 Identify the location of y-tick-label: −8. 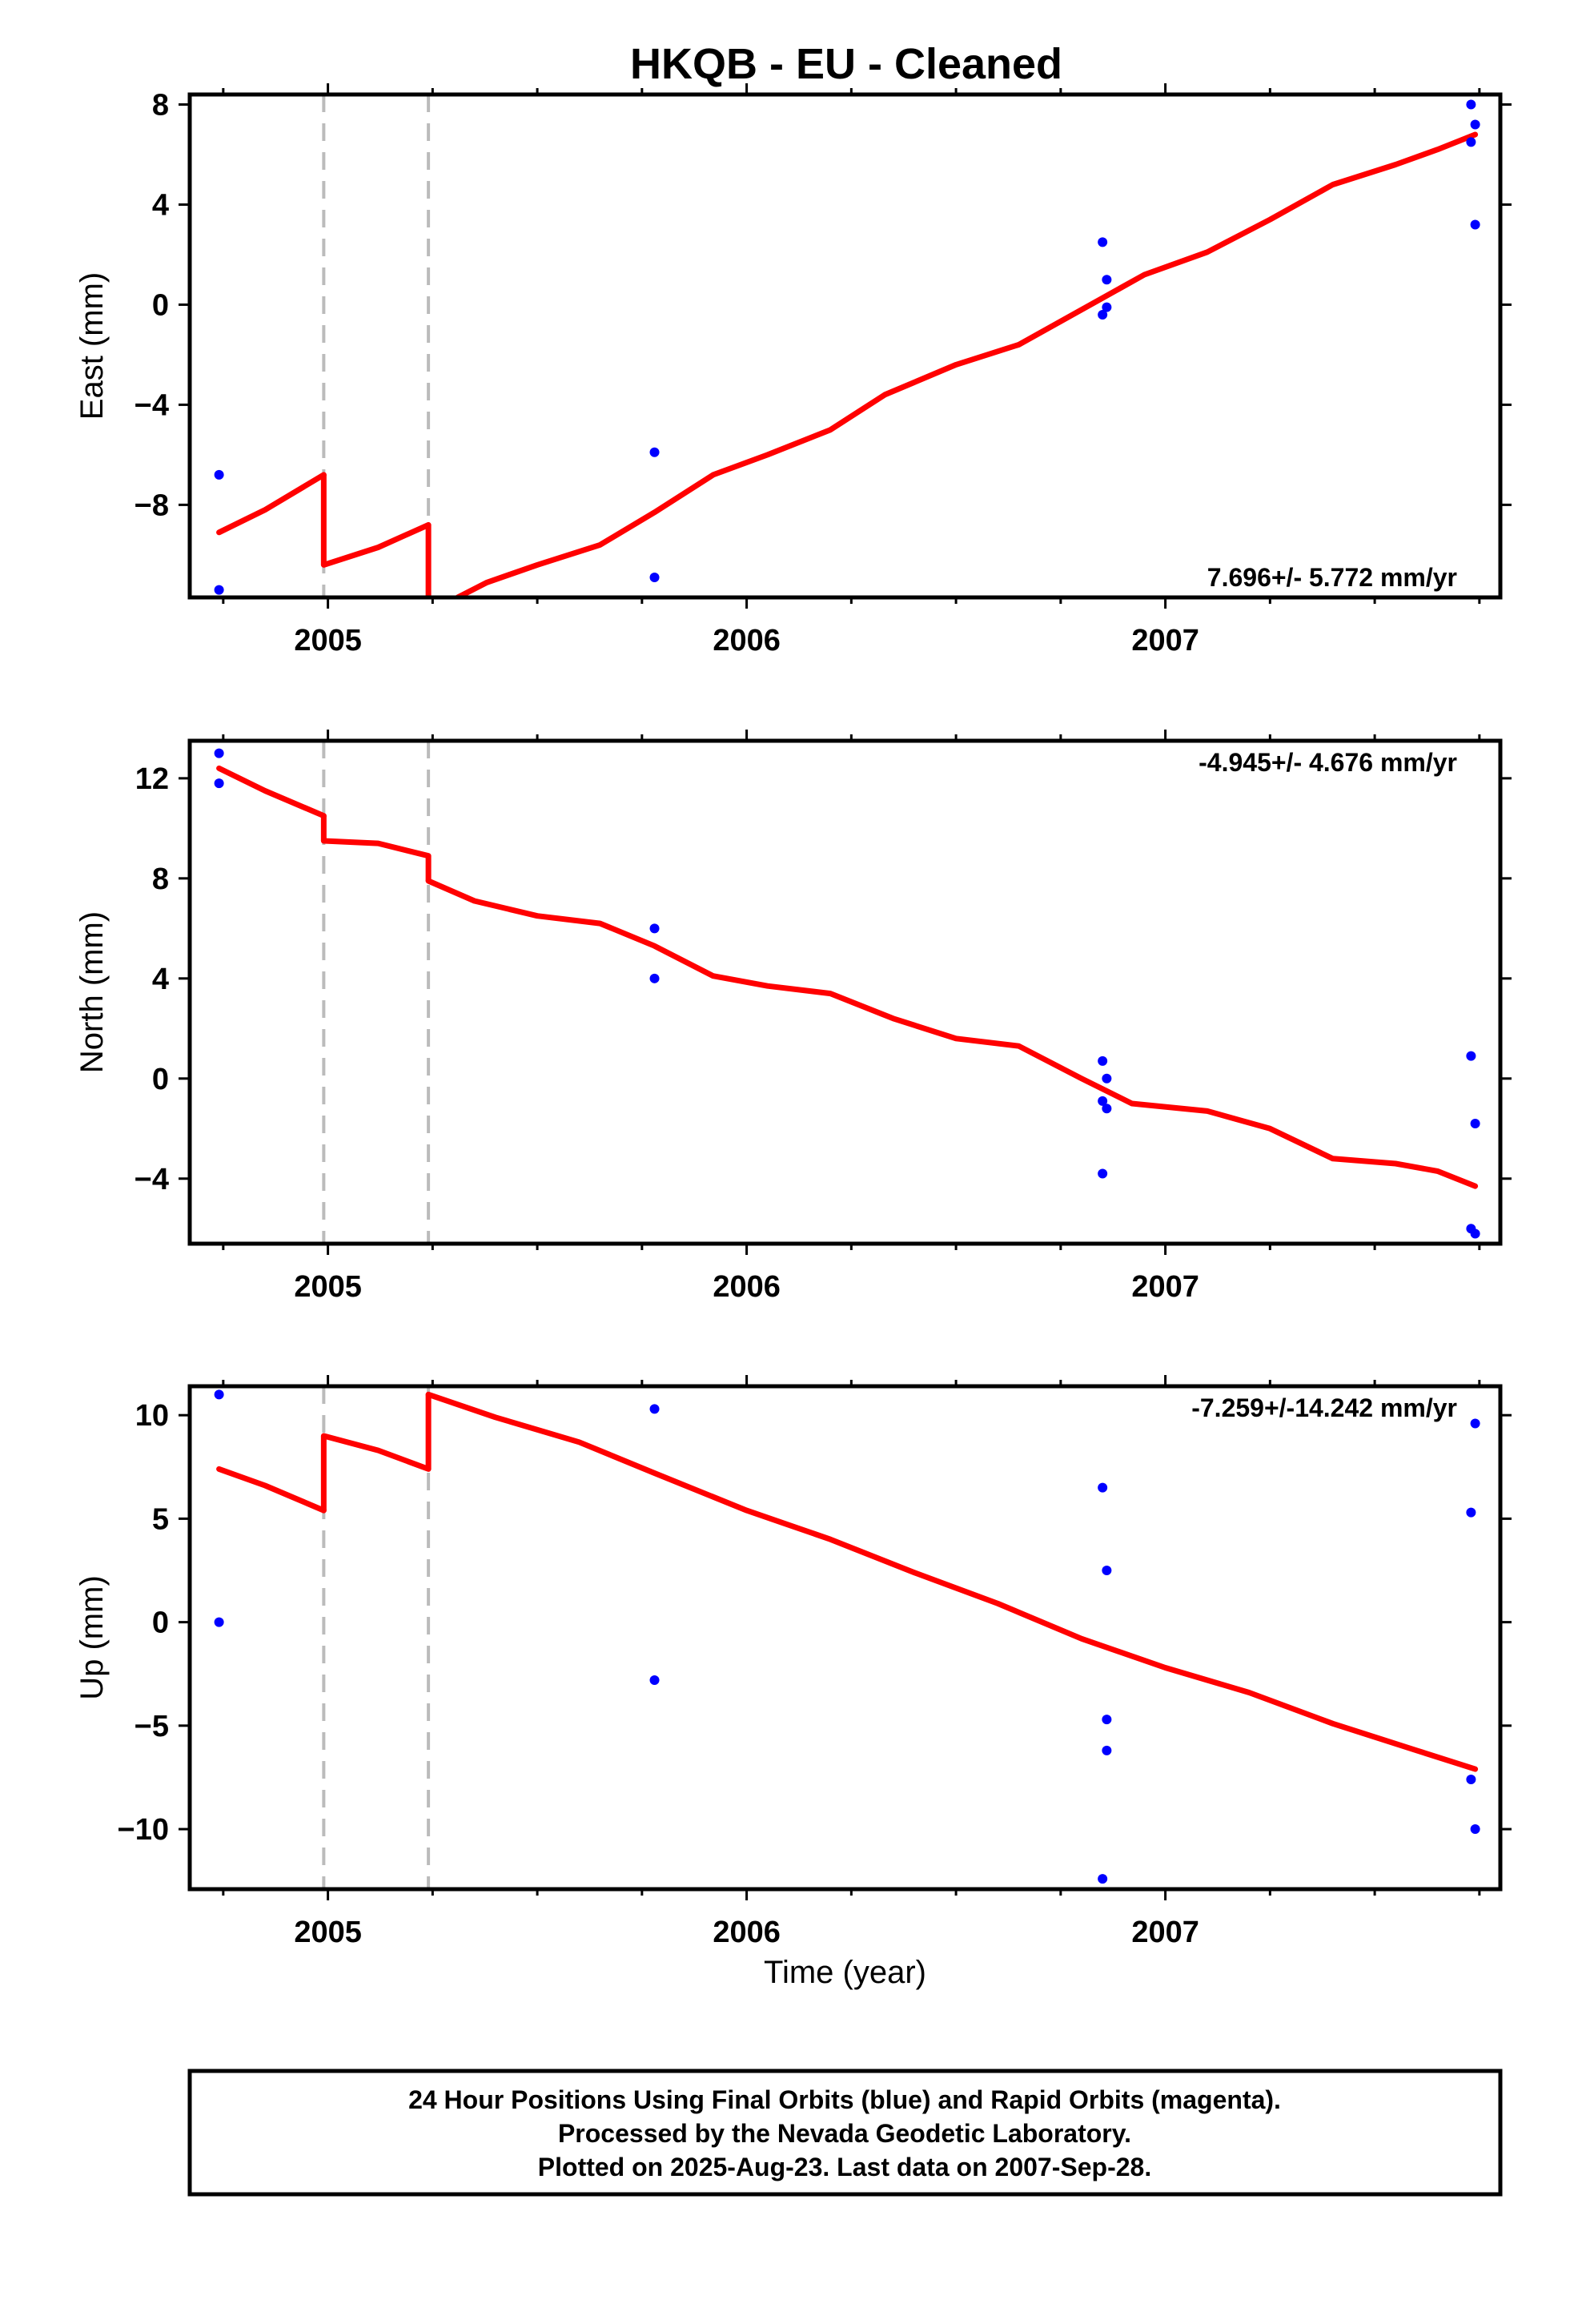
(152, 505).